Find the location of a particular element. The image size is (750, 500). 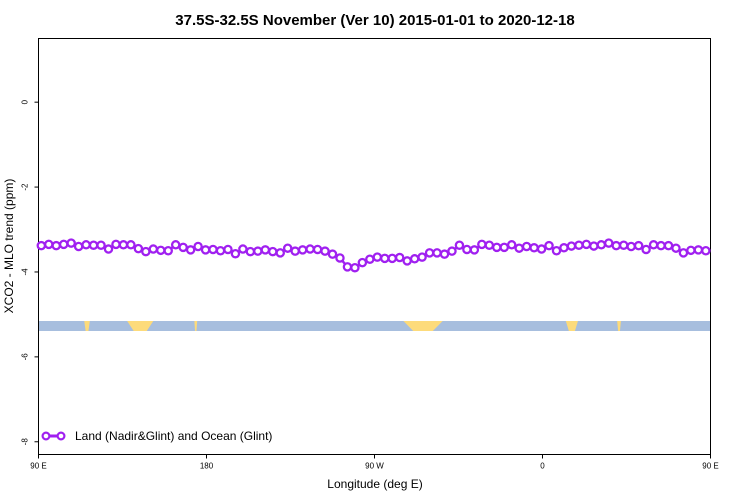

ocean-band is located at coordinates (374, 326).